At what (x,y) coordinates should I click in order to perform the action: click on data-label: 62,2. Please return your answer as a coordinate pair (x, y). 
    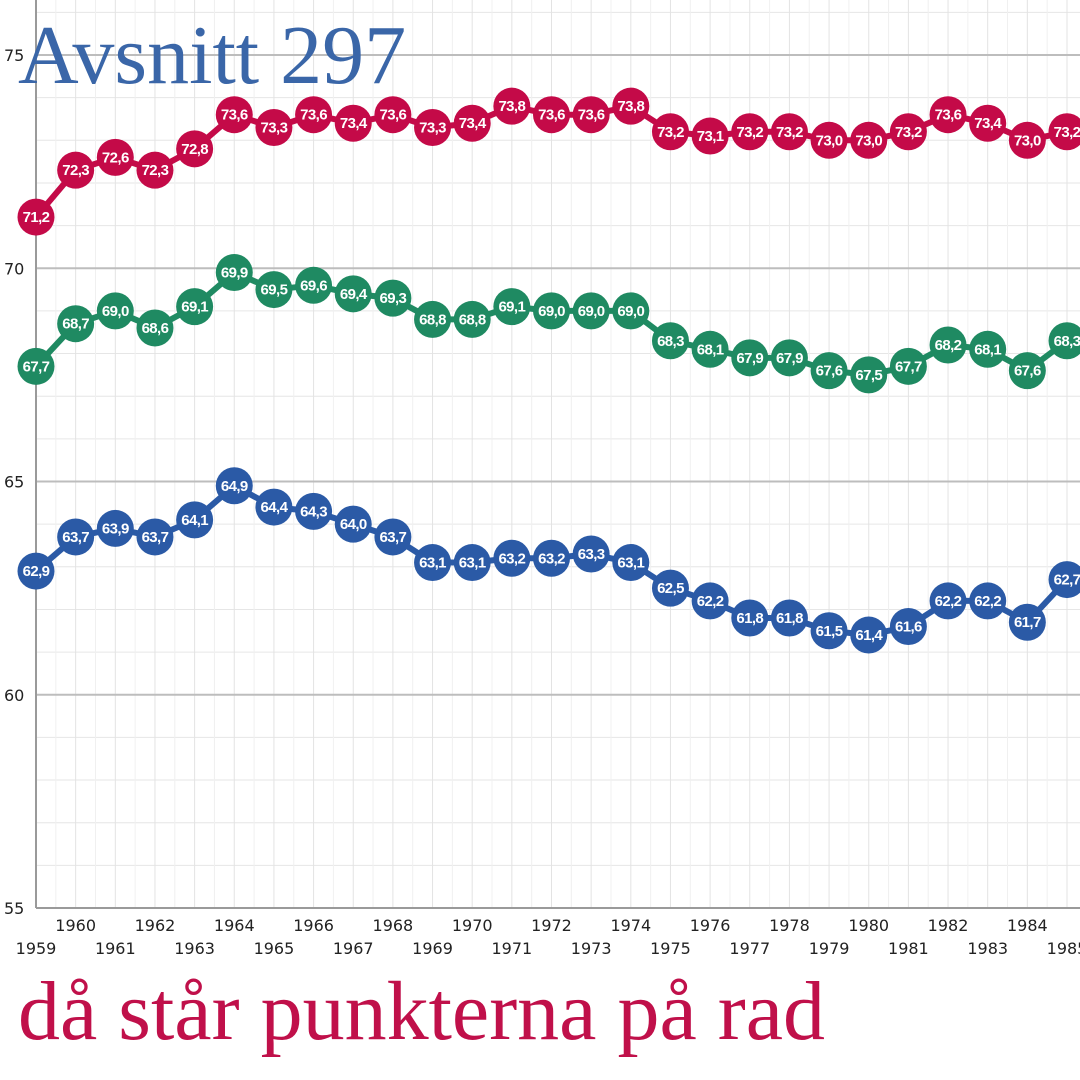
    Looking at the image, I should click on (987, 601).